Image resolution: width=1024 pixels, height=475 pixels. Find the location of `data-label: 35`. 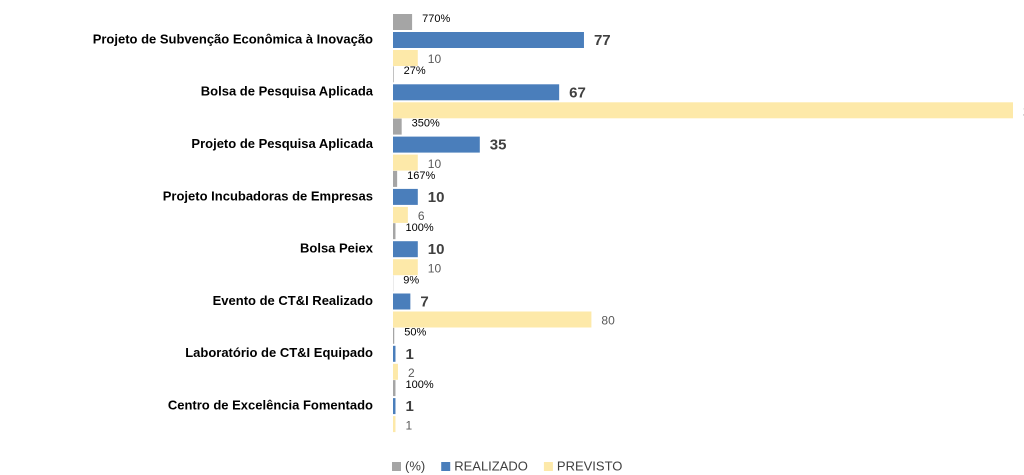

data-label: 35 is located at coordinates (498, 145).